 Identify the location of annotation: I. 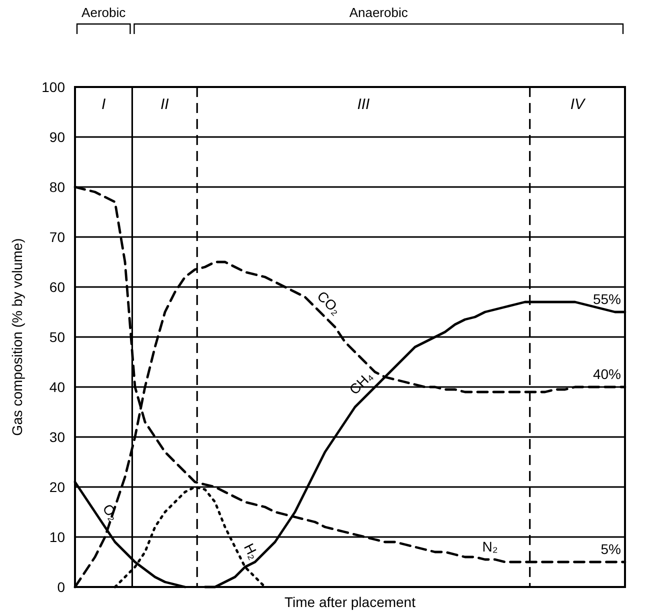
(104, 104).